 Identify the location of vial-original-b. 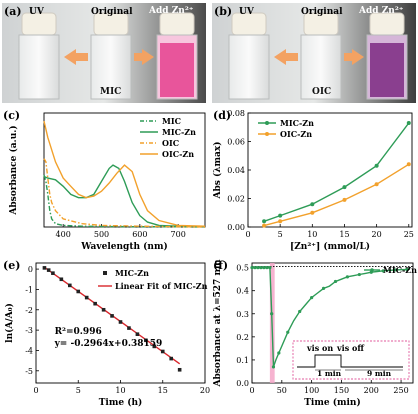
(321, 56).